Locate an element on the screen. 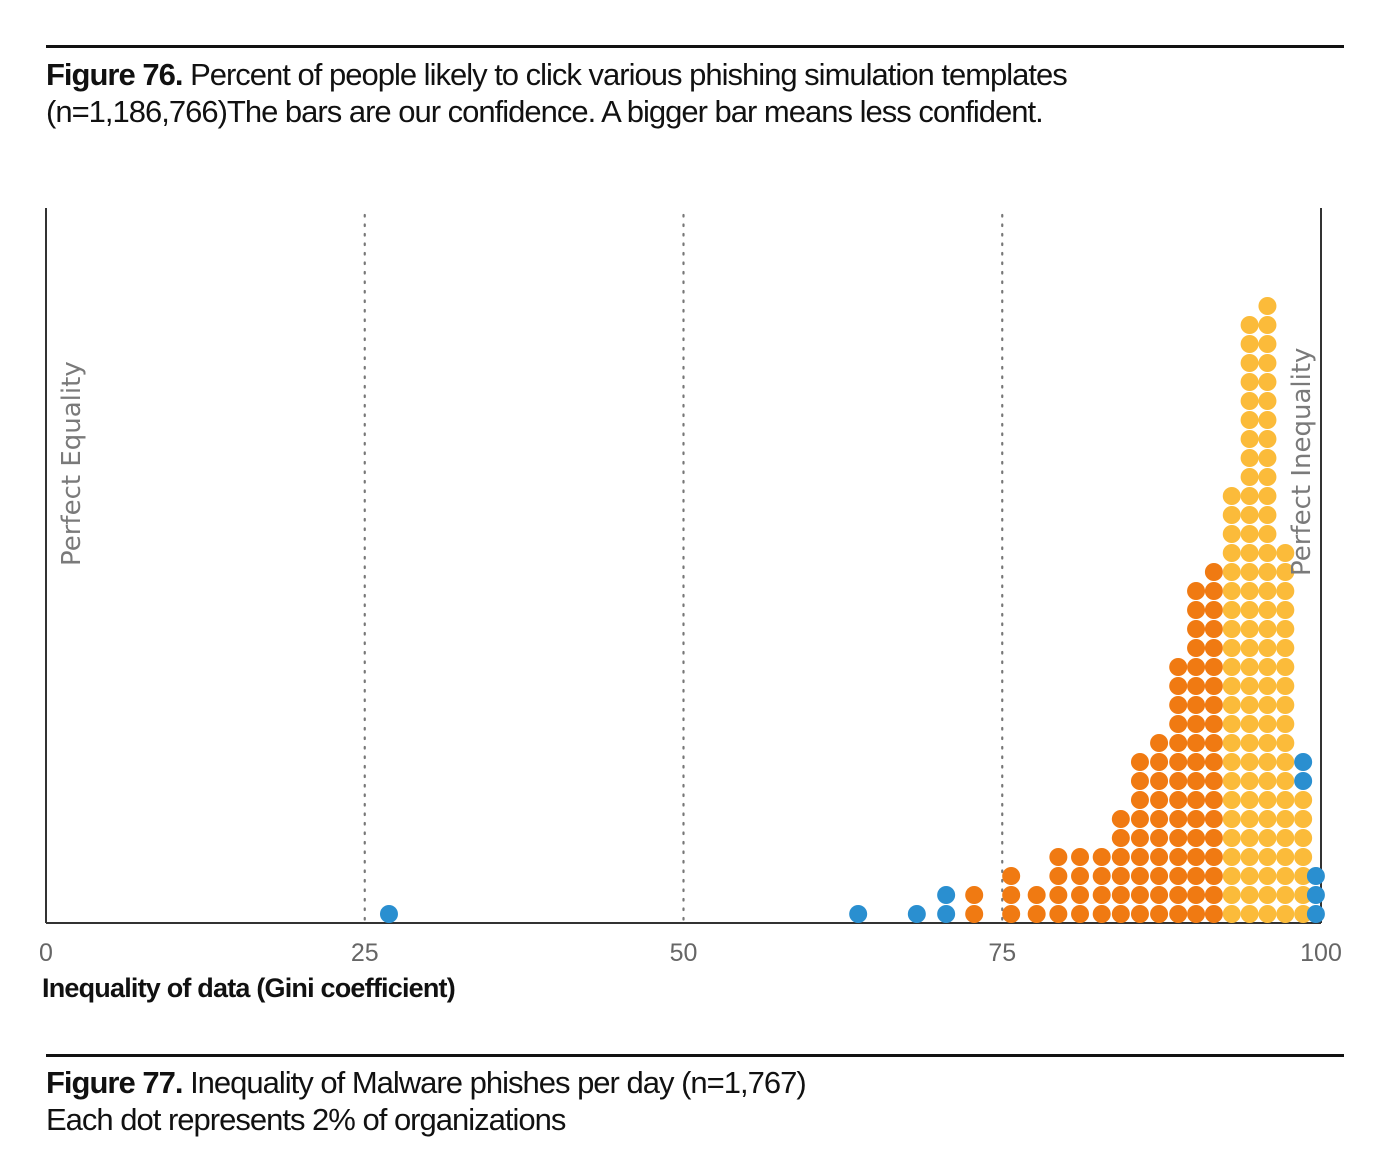  figure-77-line2: Each dot represents 2% of organizations is located at coordinates (306, 1119).